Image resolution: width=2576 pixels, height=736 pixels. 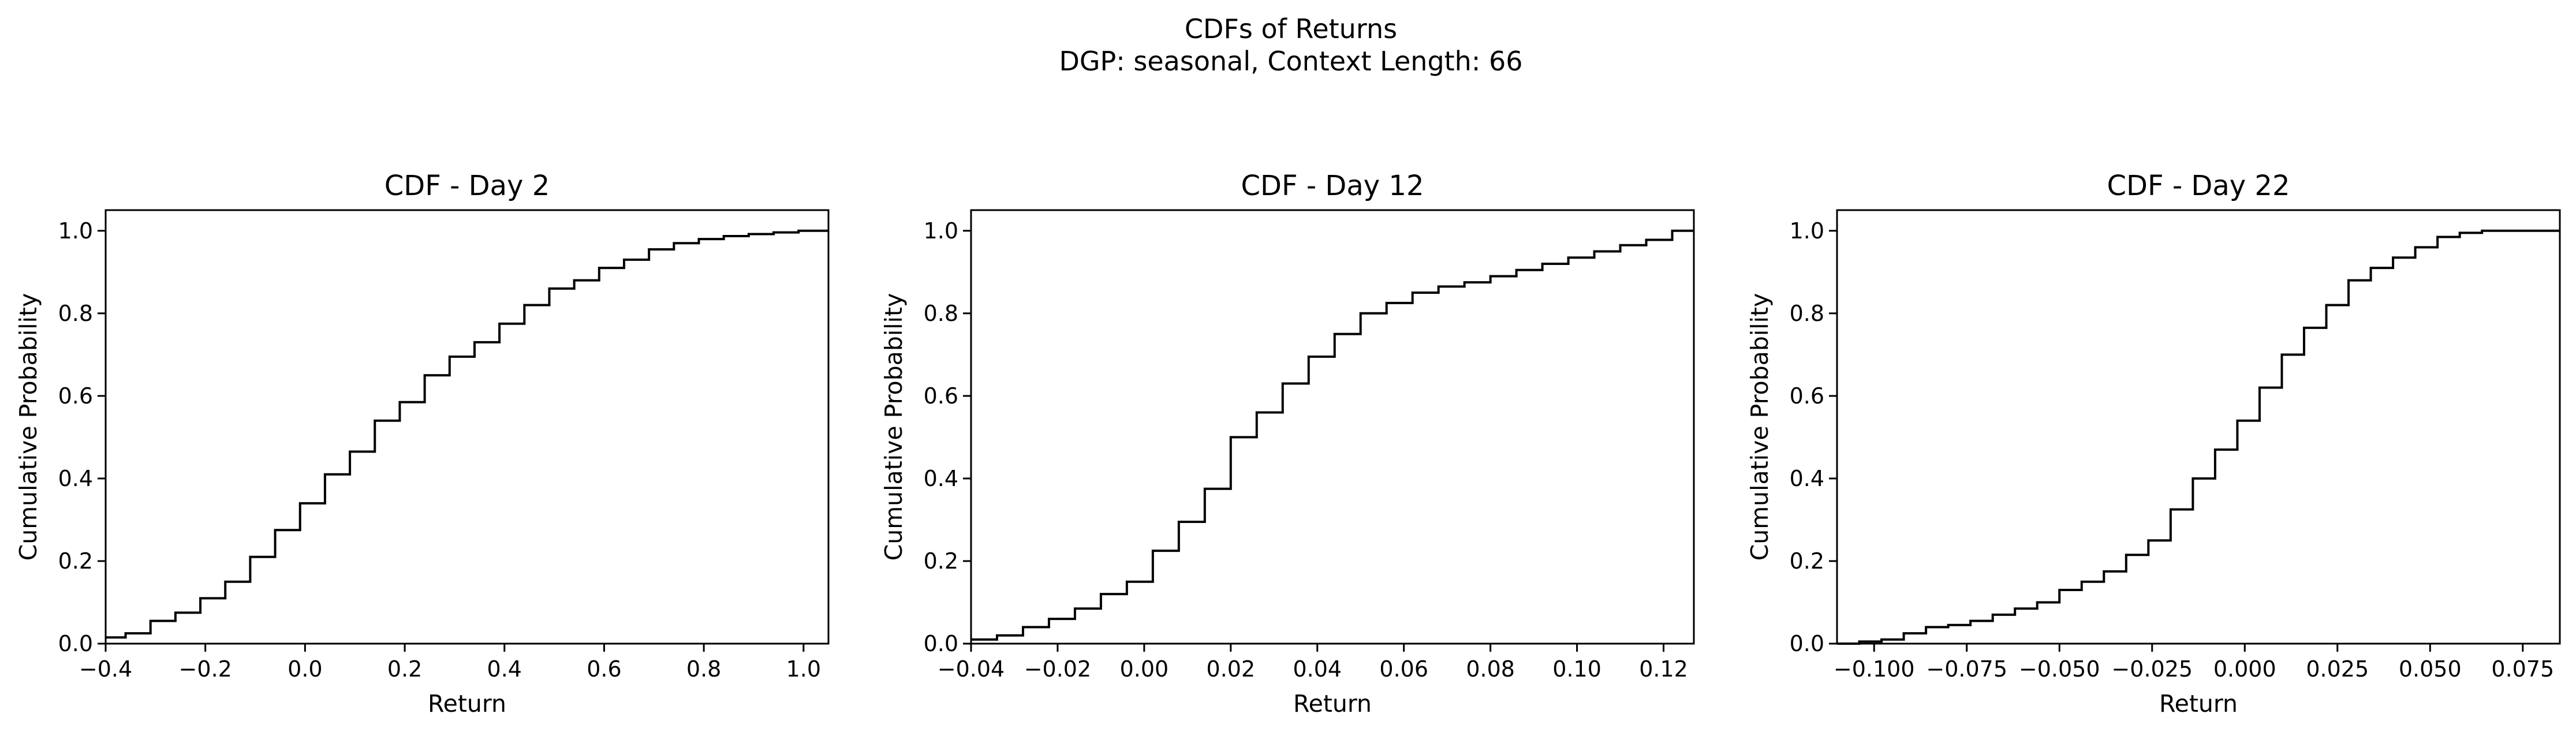 What do you see at coordinates (971, 669) in the screenshot?
I see `x-tick-label: −0.04` at bounding box center [971, 669].